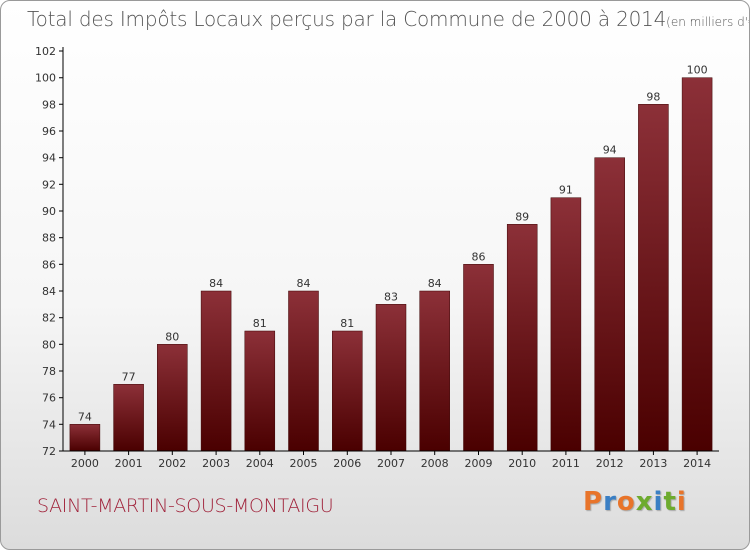 The image size is (750, 550). Describe the element at coordinates (347, 323) in the screenshot. I see `data-label-2006: 81` at that location.